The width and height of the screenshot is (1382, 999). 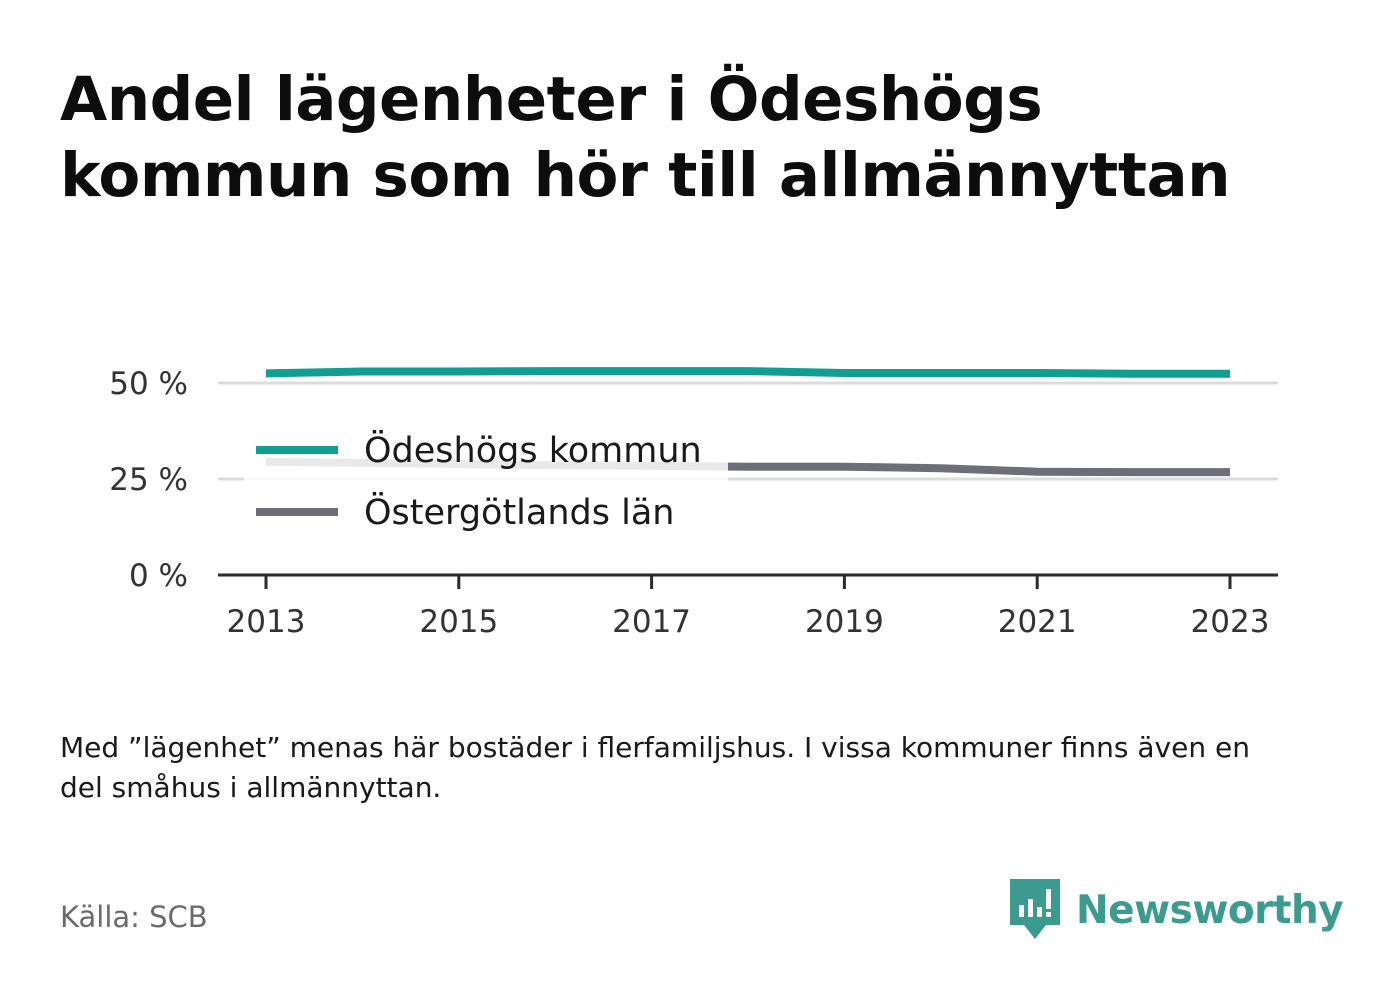 What do you see at coordinates (747, 372) in the screenshot?
I see `series-line-odeshogs-kommun` at bounding box center [747, 372].